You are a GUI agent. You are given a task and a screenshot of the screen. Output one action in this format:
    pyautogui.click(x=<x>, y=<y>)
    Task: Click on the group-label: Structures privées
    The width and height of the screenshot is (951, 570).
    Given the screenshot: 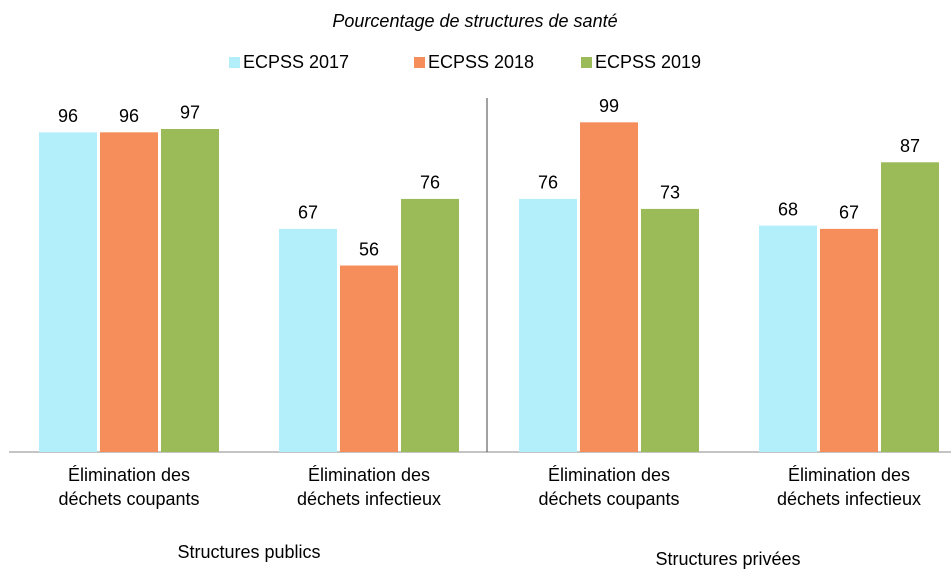 What is the action you would take?
    pyautogui.click(x=728, y=559)
    